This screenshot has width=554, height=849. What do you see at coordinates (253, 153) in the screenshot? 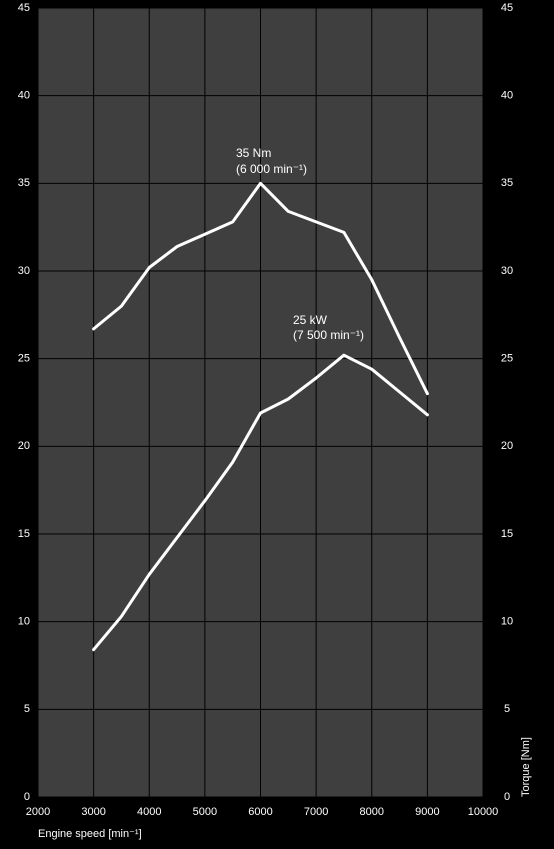
I see `annotation: 35 Nm` at bounding box center [253, 153].